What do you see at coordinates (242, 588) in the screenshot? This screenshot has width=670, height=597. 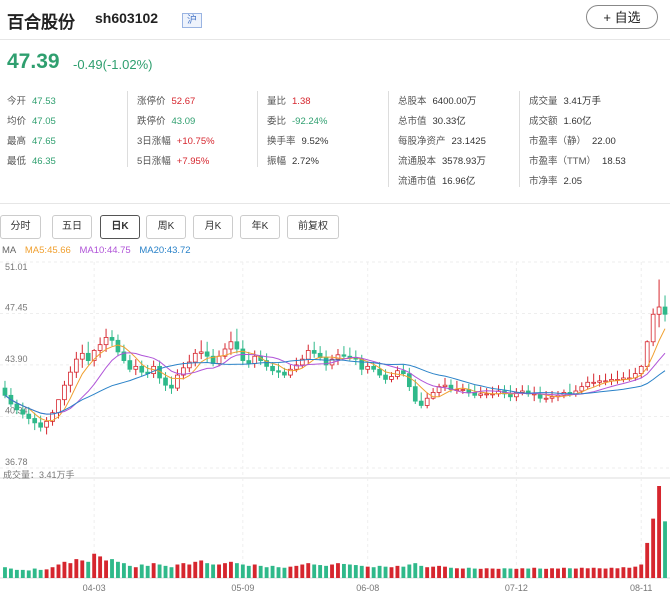 I see `date-axis-label: 05-09` at bounding box center [242, 588].